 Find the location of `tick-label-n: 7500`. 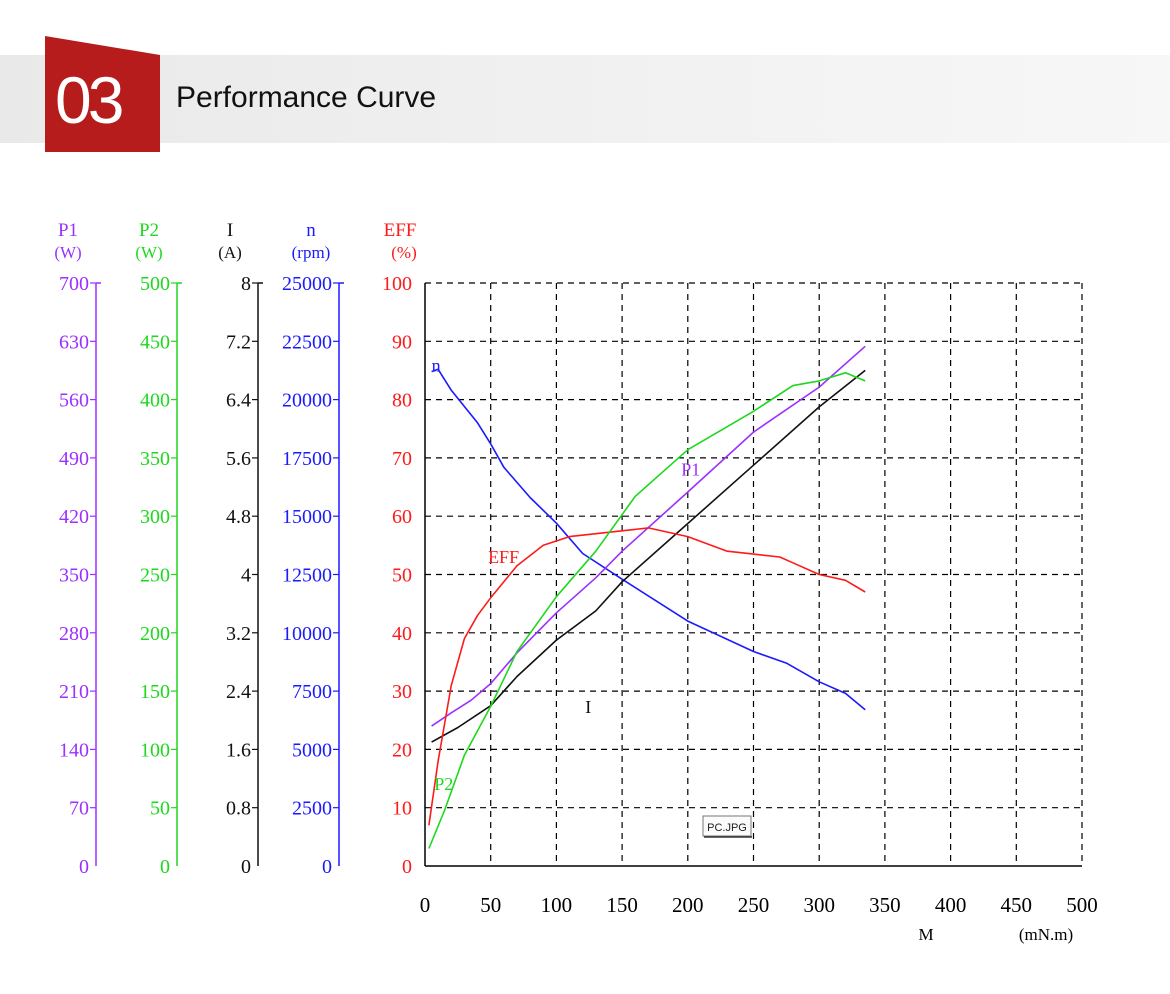

tick-label-n: 7500 is located at coordinates (312, 692).